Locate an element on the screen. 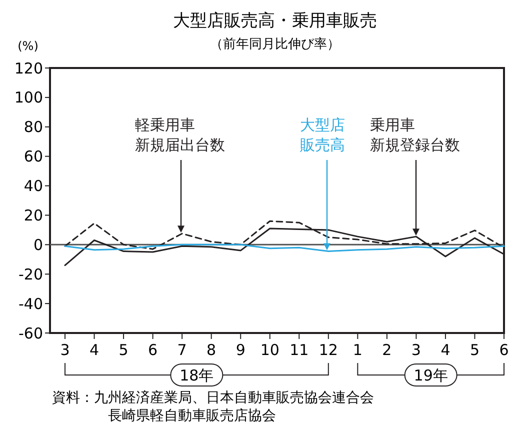 This screenshot has width=510, height=430. y-tick-label: 20 is located at coordinates (33, 215).